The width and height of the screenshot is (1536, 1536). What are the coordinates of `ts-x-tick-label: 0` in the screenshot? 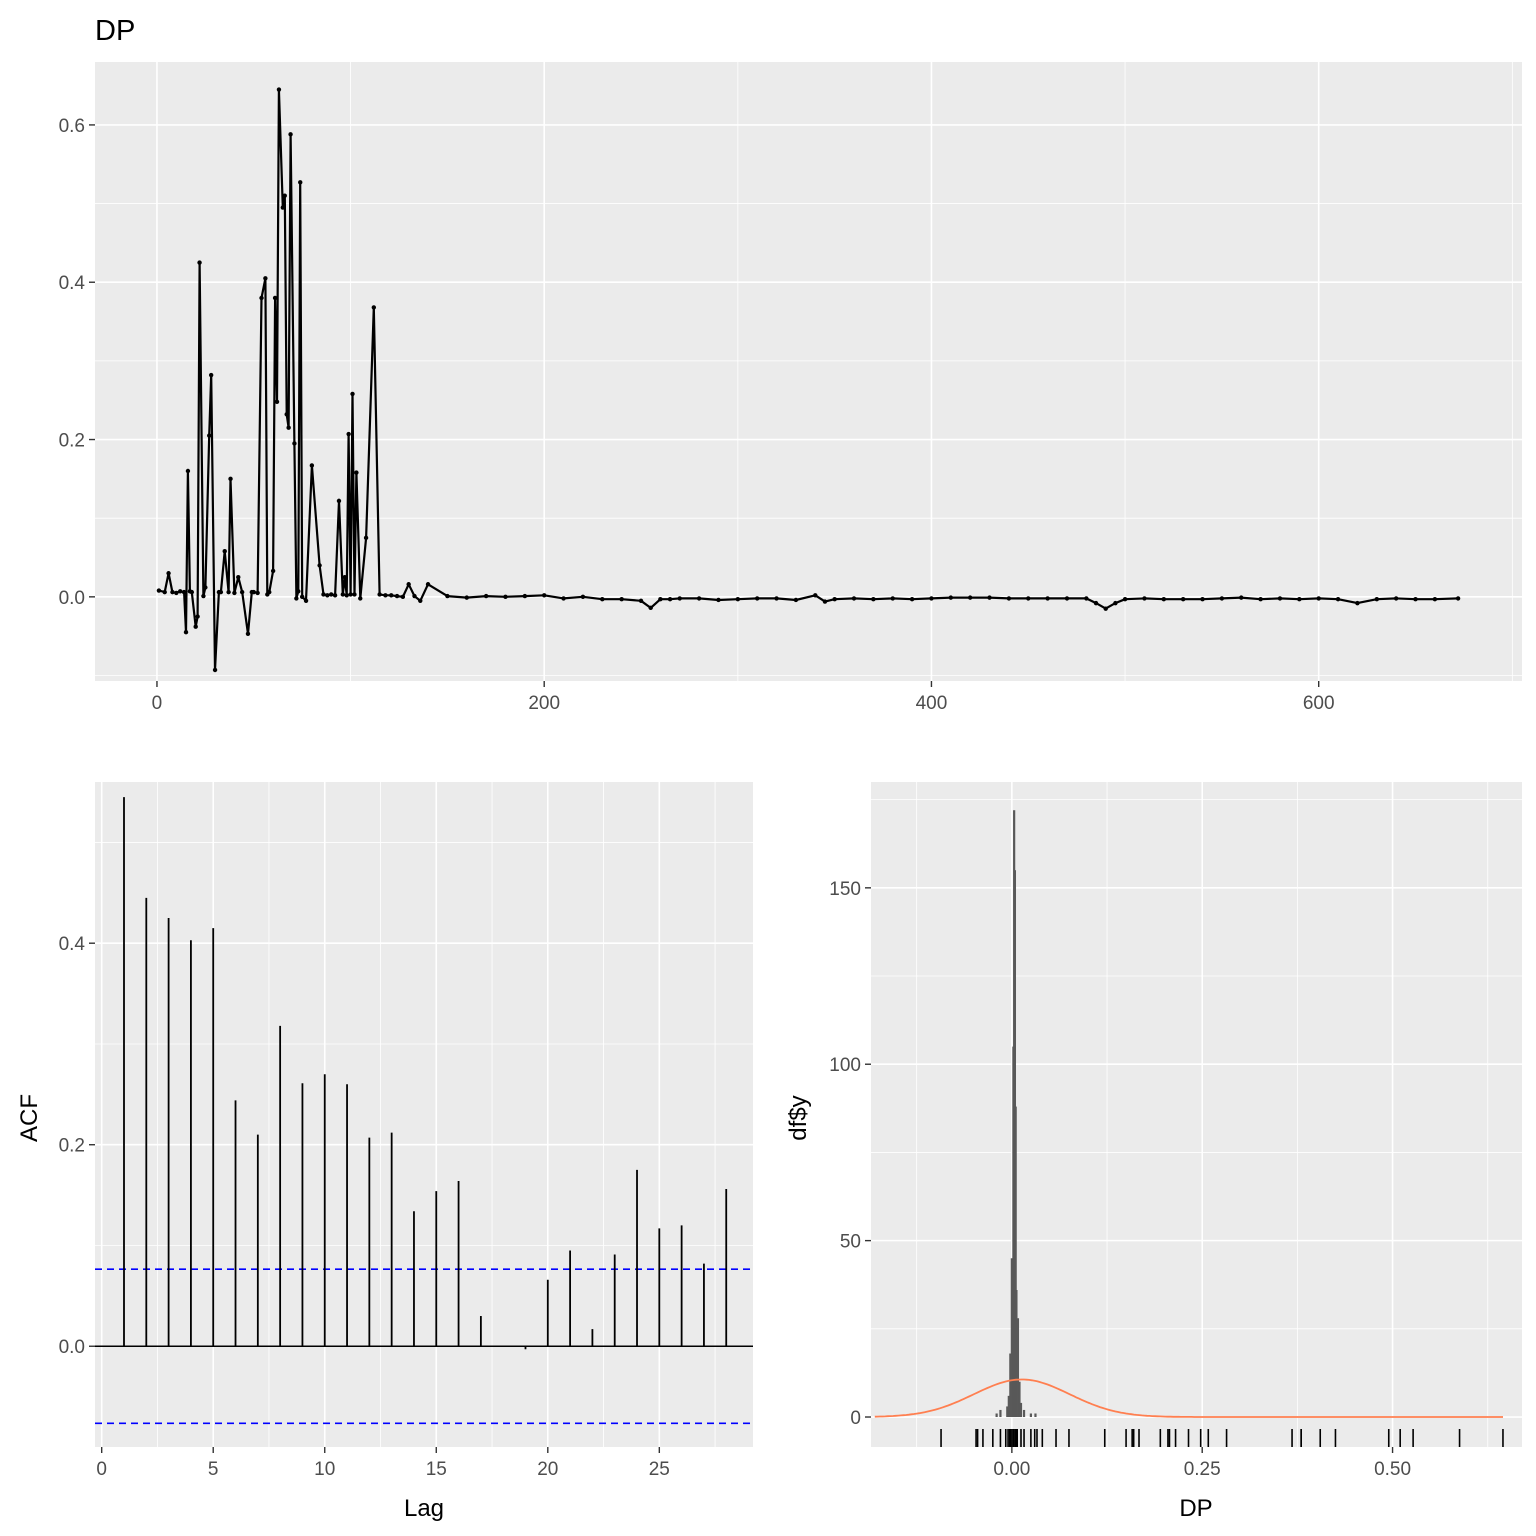 It's located at (157, 703).